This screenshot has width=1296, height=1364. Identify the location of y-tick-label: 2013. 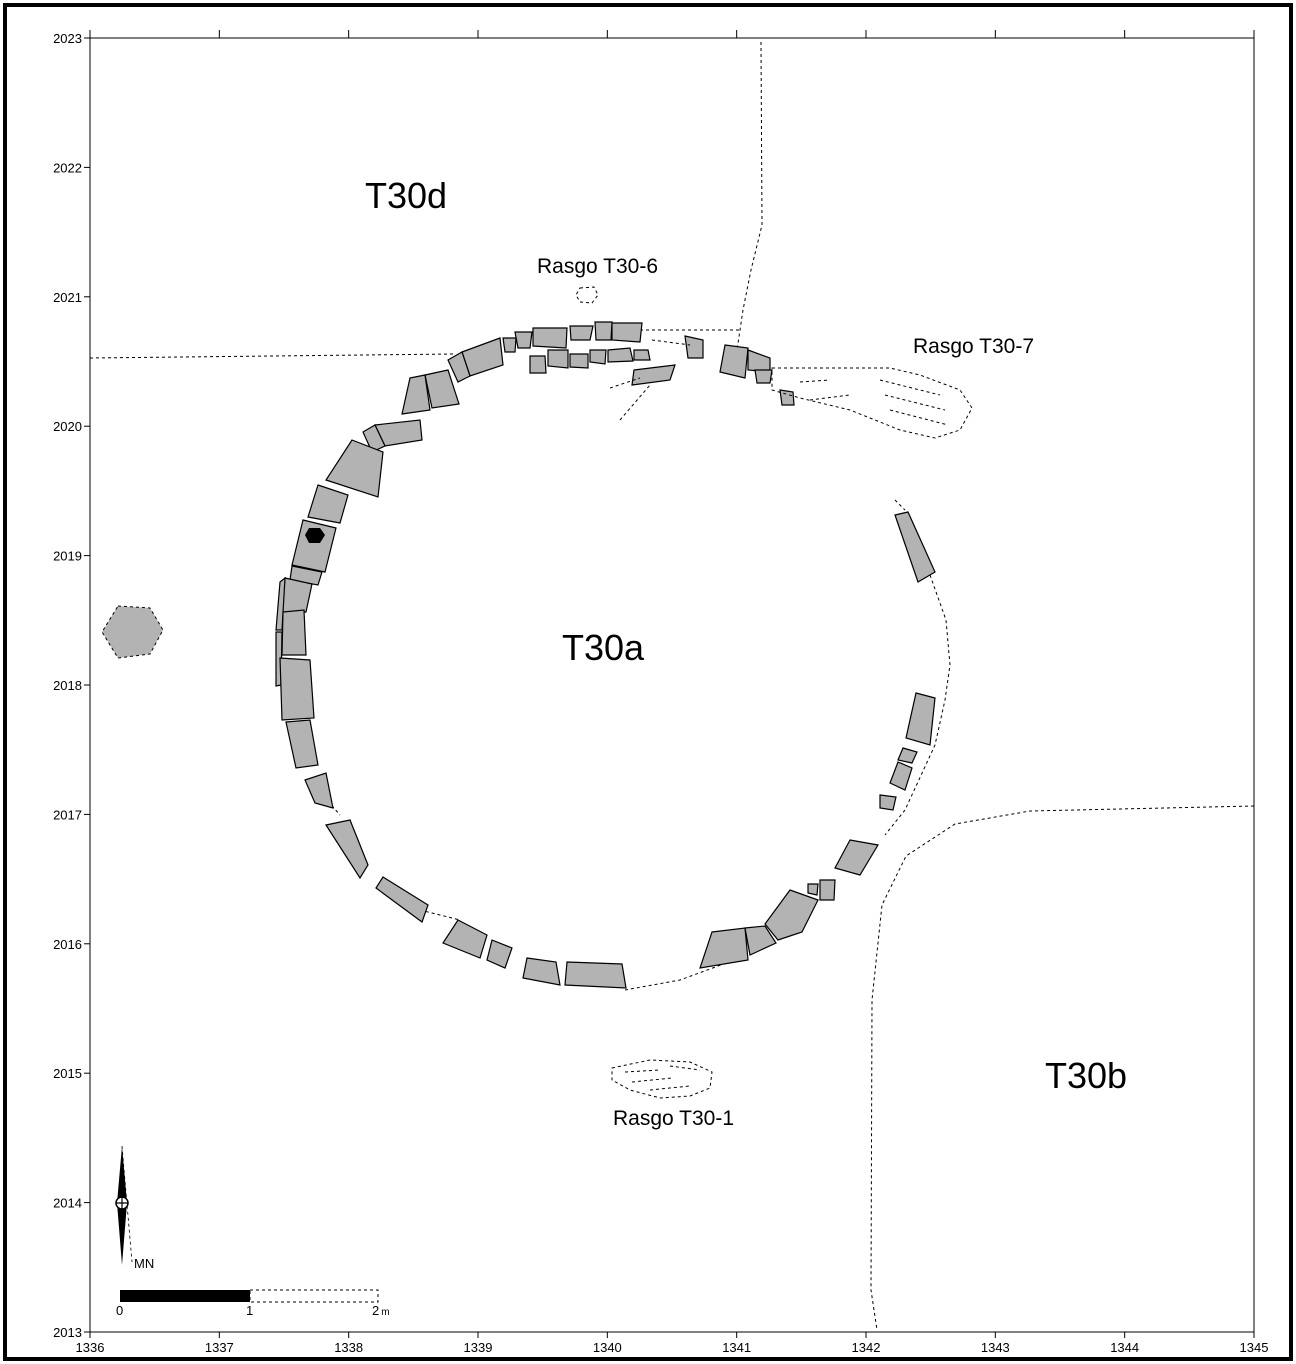
(67, 1332).